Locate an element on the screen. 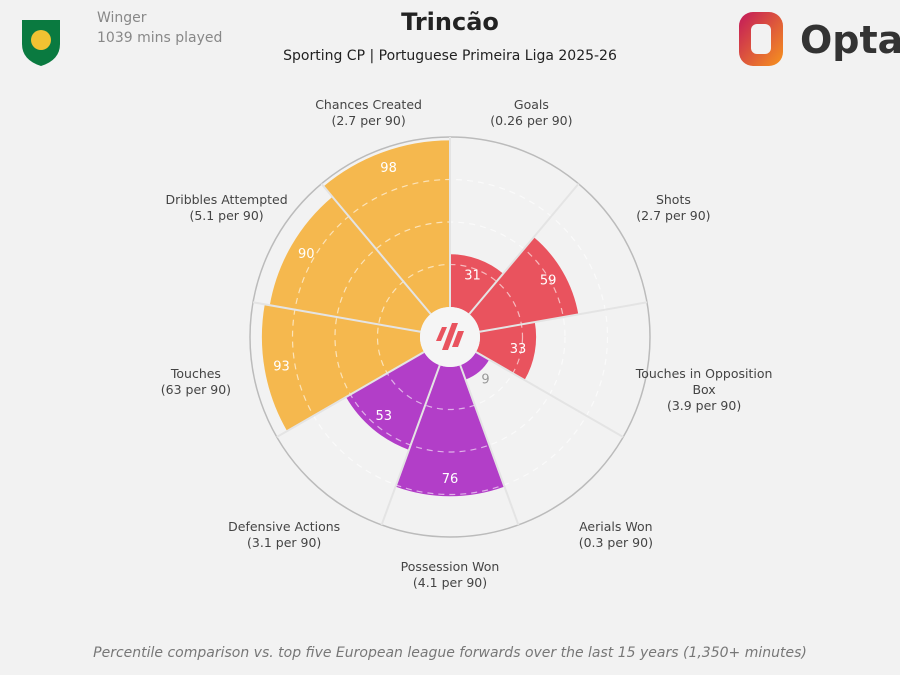 Image resolution: width=900 pixels, height=675 pixels. category-name: Touches is located at coordinates (195, 373).